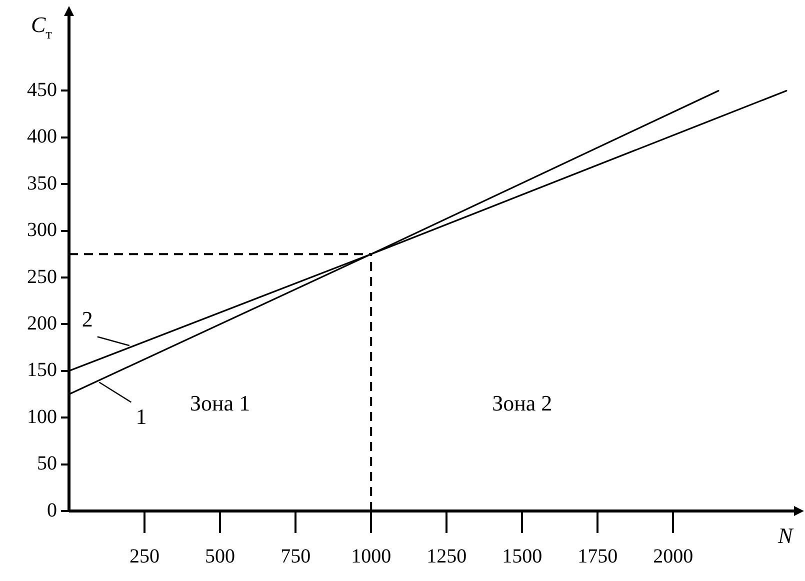 This screenshot has width=805, height=581. I want to click on x-tick-label: 1000, so click(371, 556).